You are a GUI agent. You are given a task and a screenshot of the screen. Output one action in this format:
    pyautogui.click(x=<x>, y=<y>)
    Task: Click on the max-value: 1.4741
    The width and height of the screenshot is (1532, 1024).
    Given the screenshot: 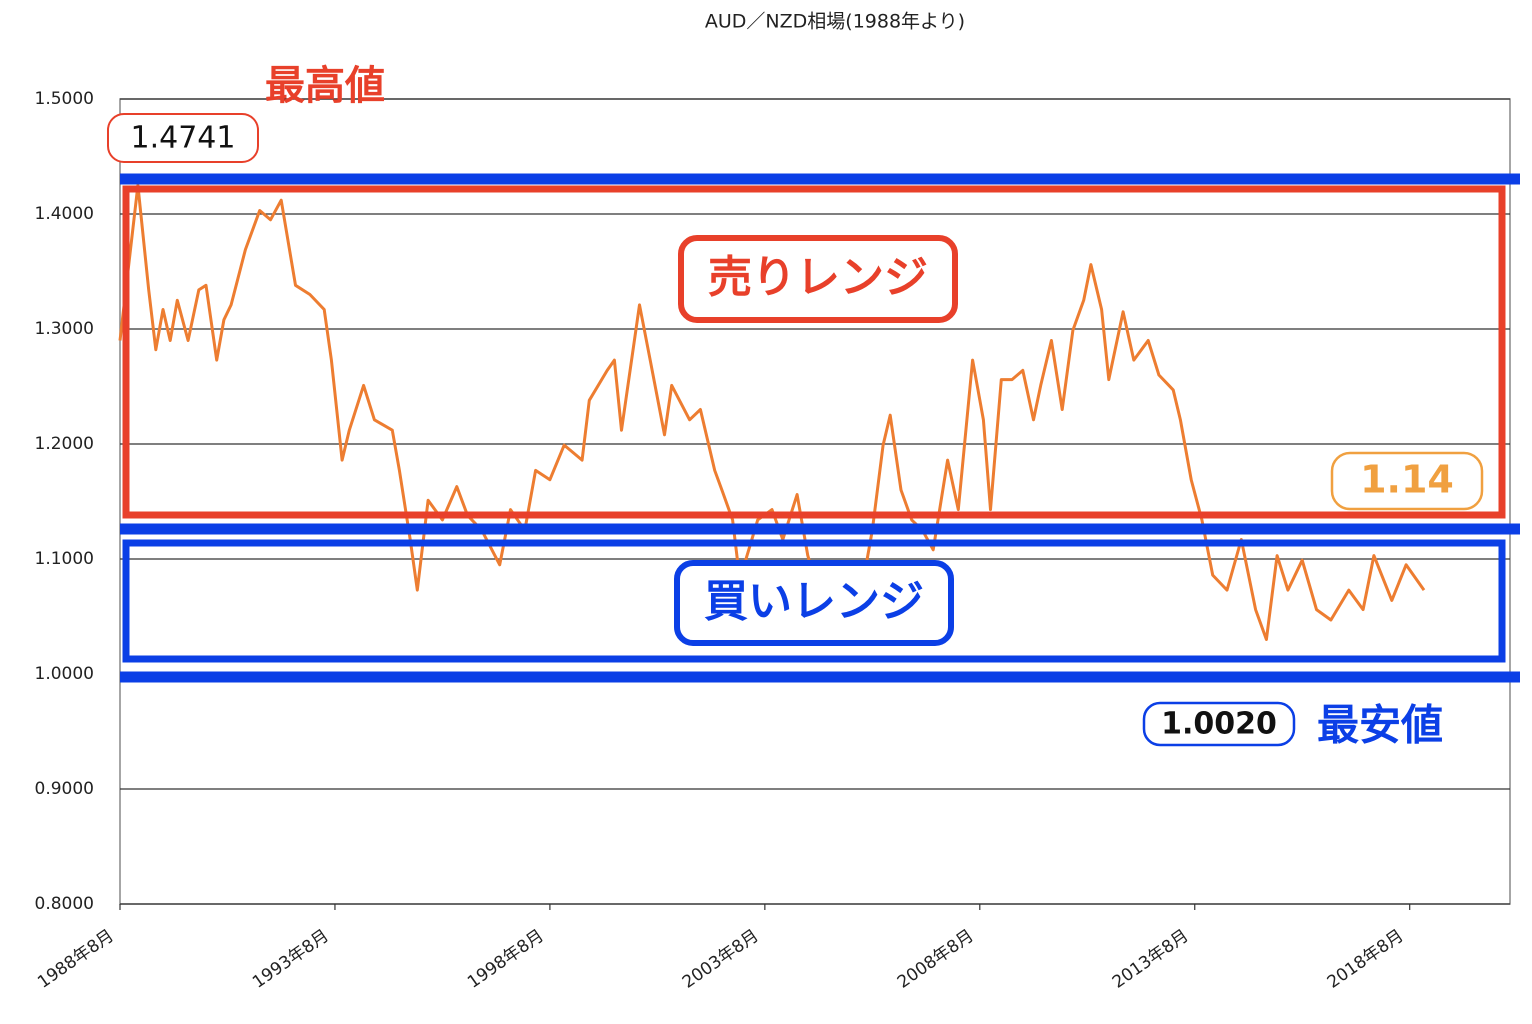 What is the action you would take?
    pyautogui.click(x=183, y=138)
    